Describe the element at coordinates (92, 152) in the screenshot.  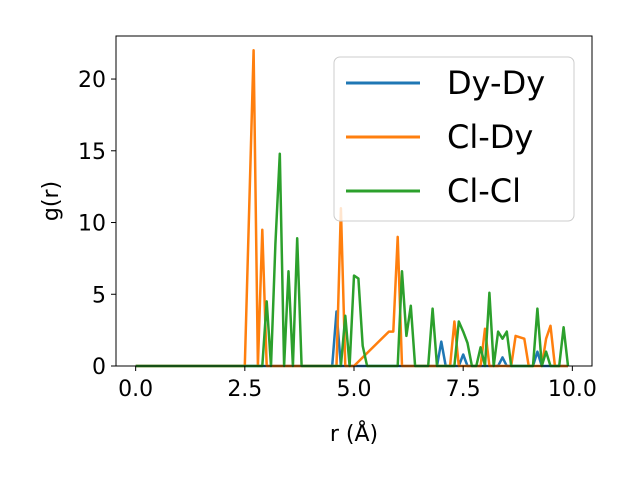
I see `y-tick-label: 15` at that location.